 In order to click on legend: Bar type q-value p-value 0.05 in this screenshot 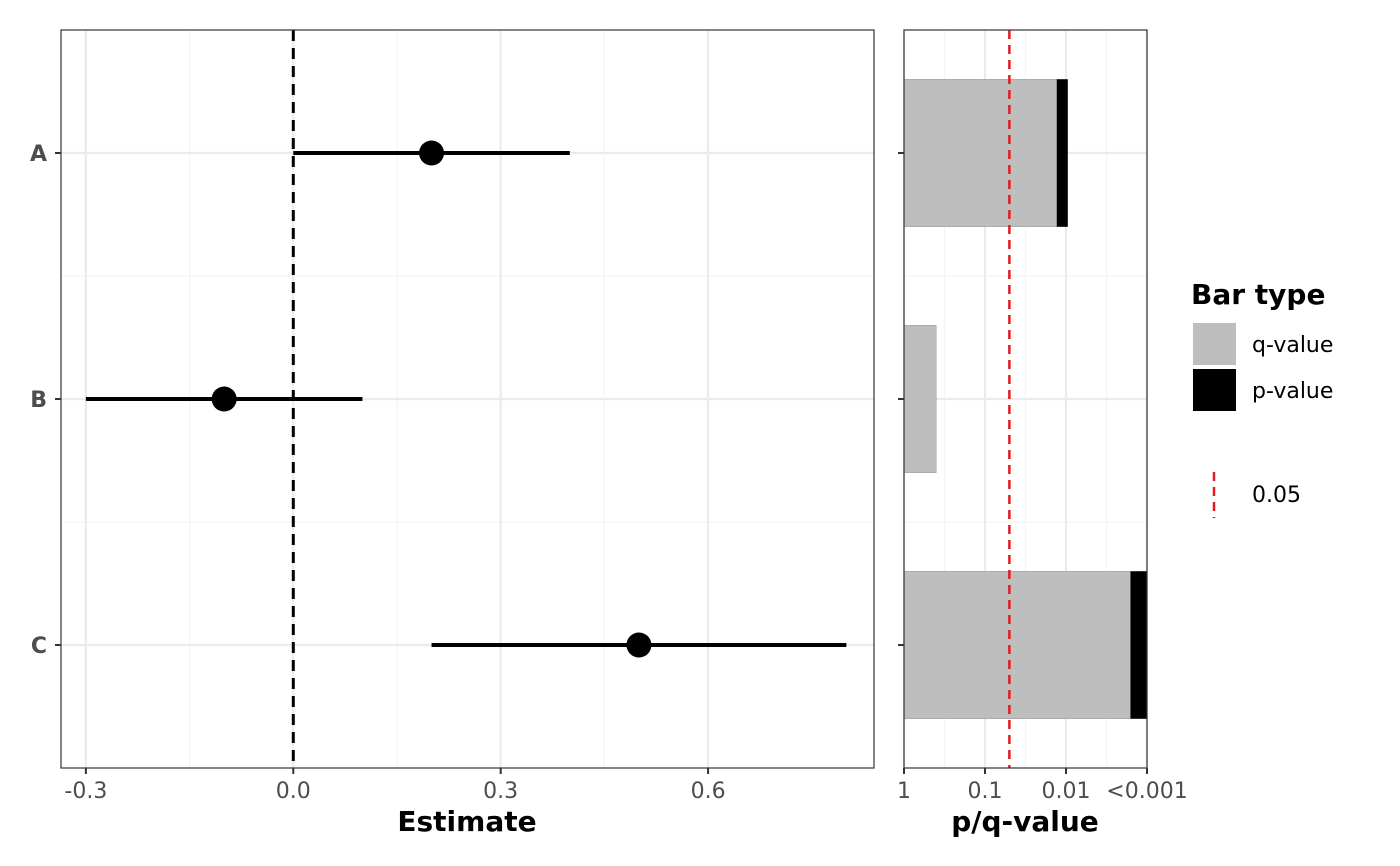, I will do `click(1262, 398)`.